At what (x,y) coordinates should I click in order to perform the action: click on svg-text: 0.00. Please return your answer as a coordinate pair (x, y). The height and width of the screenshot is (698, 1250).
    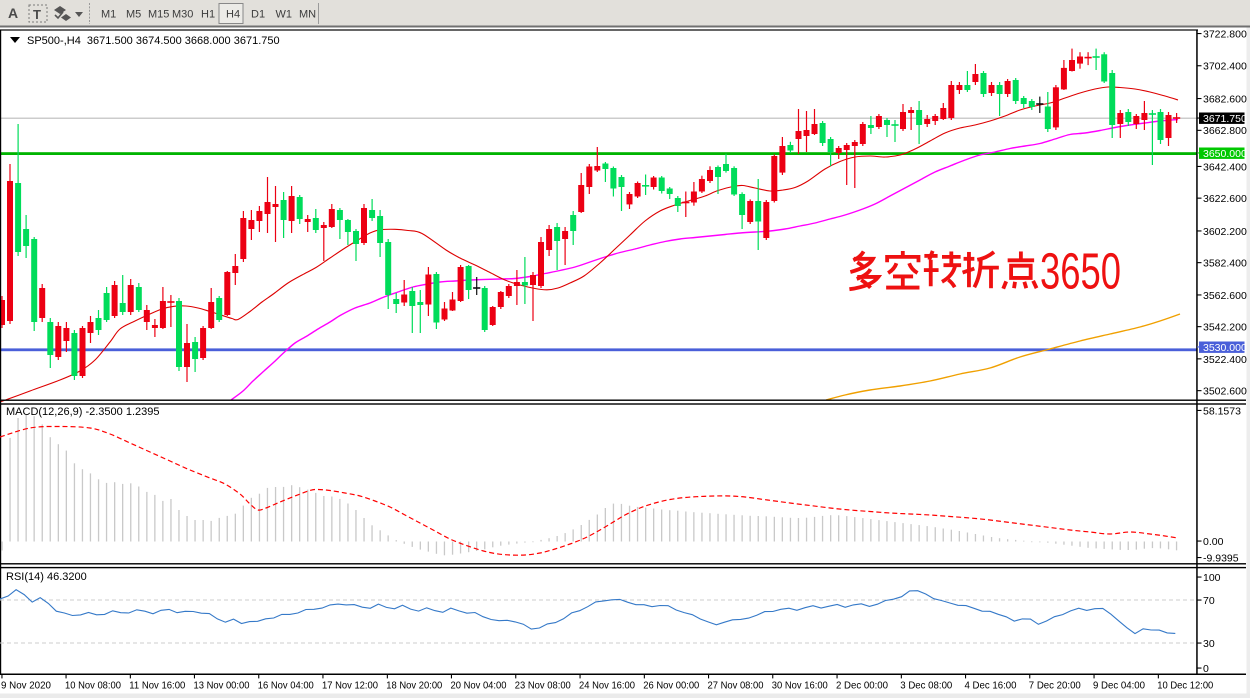
    Looking at the image, I should click on (1213, 542).